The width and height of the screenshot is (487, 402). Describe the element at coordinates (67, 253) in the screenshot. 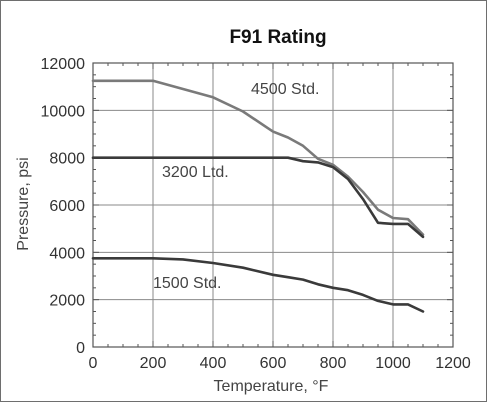

I see `y-tick-label: 4000` at that location.